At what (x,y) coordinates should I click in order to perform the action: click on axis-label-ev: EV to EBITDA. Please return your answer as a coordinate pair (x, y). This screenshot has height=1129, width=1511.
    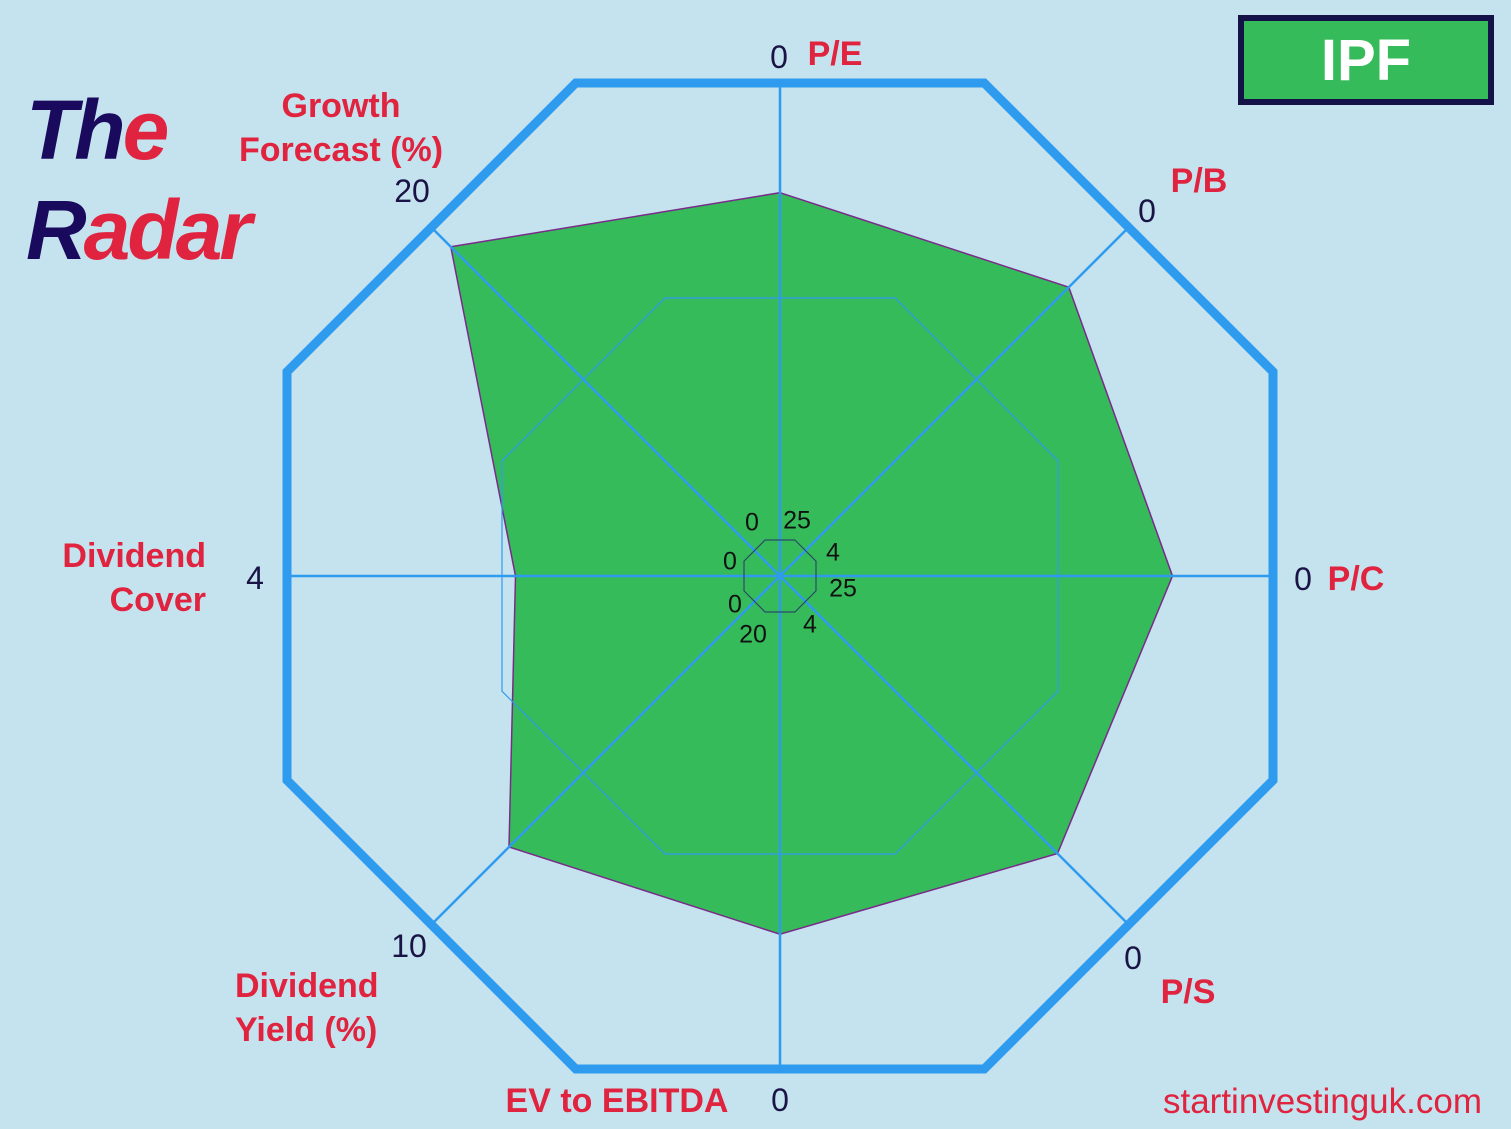
    Looking at the image, I should click on (617, 1101).